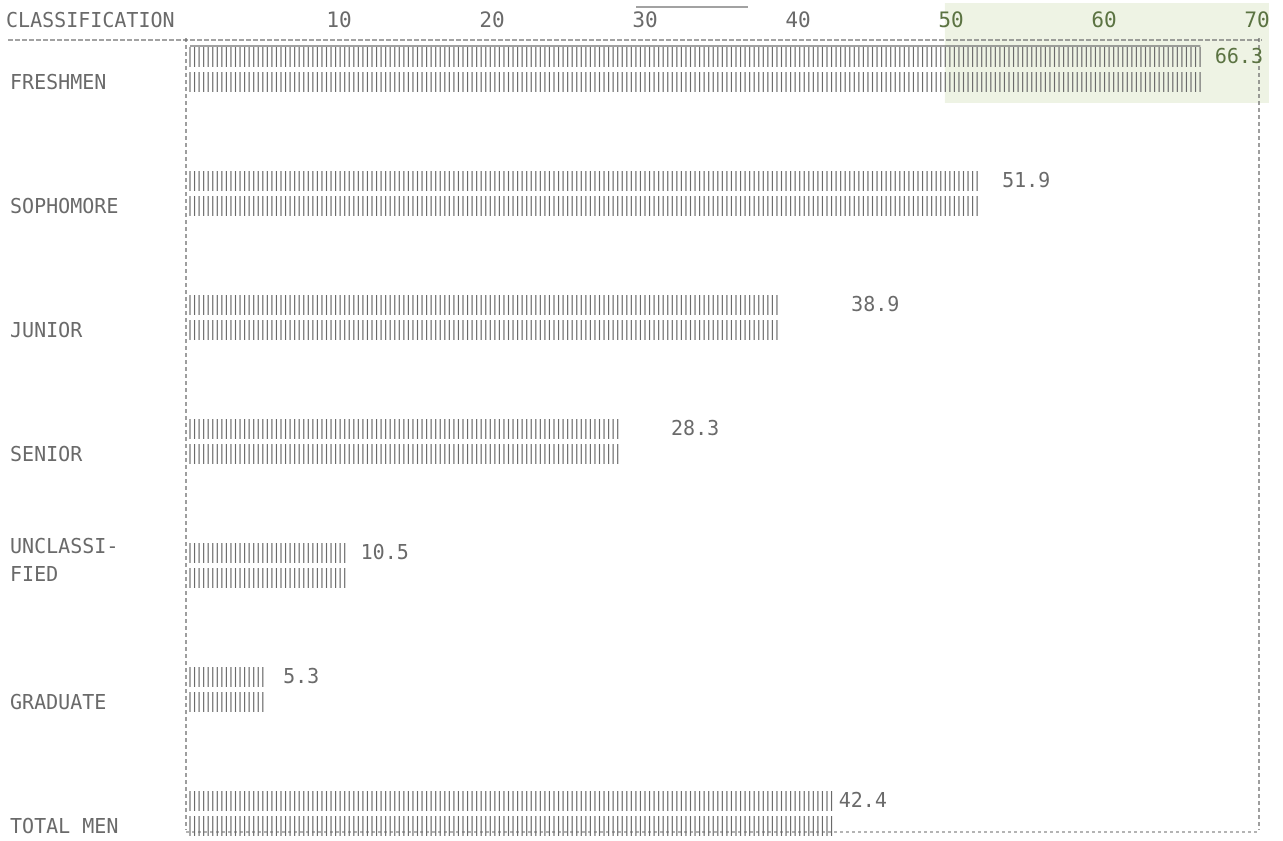  Describe the element at coordinates (46, 330) in the screenshot. I see `category-label-3: JUNIOR` at that location.